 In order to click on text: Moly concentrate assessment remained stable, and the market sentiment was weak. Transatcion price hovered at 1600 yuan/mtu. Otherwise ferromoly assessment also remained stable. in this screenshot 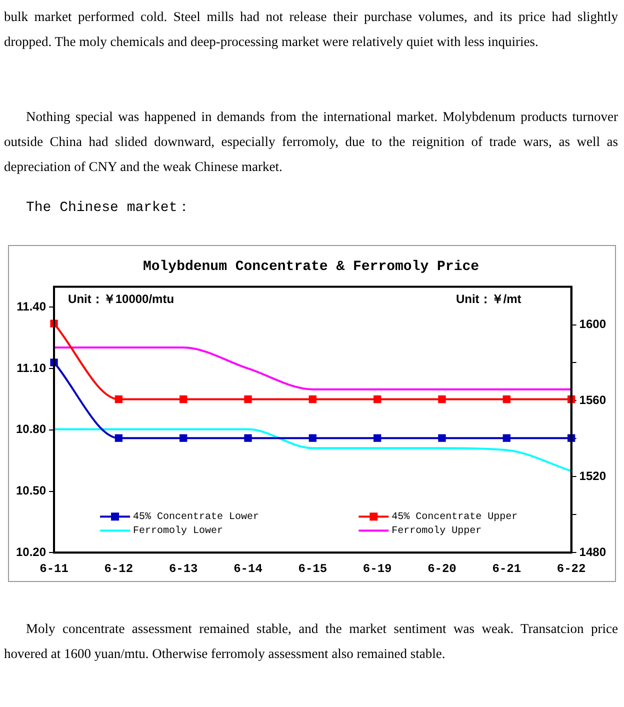, I will do `click(311, 641)`.